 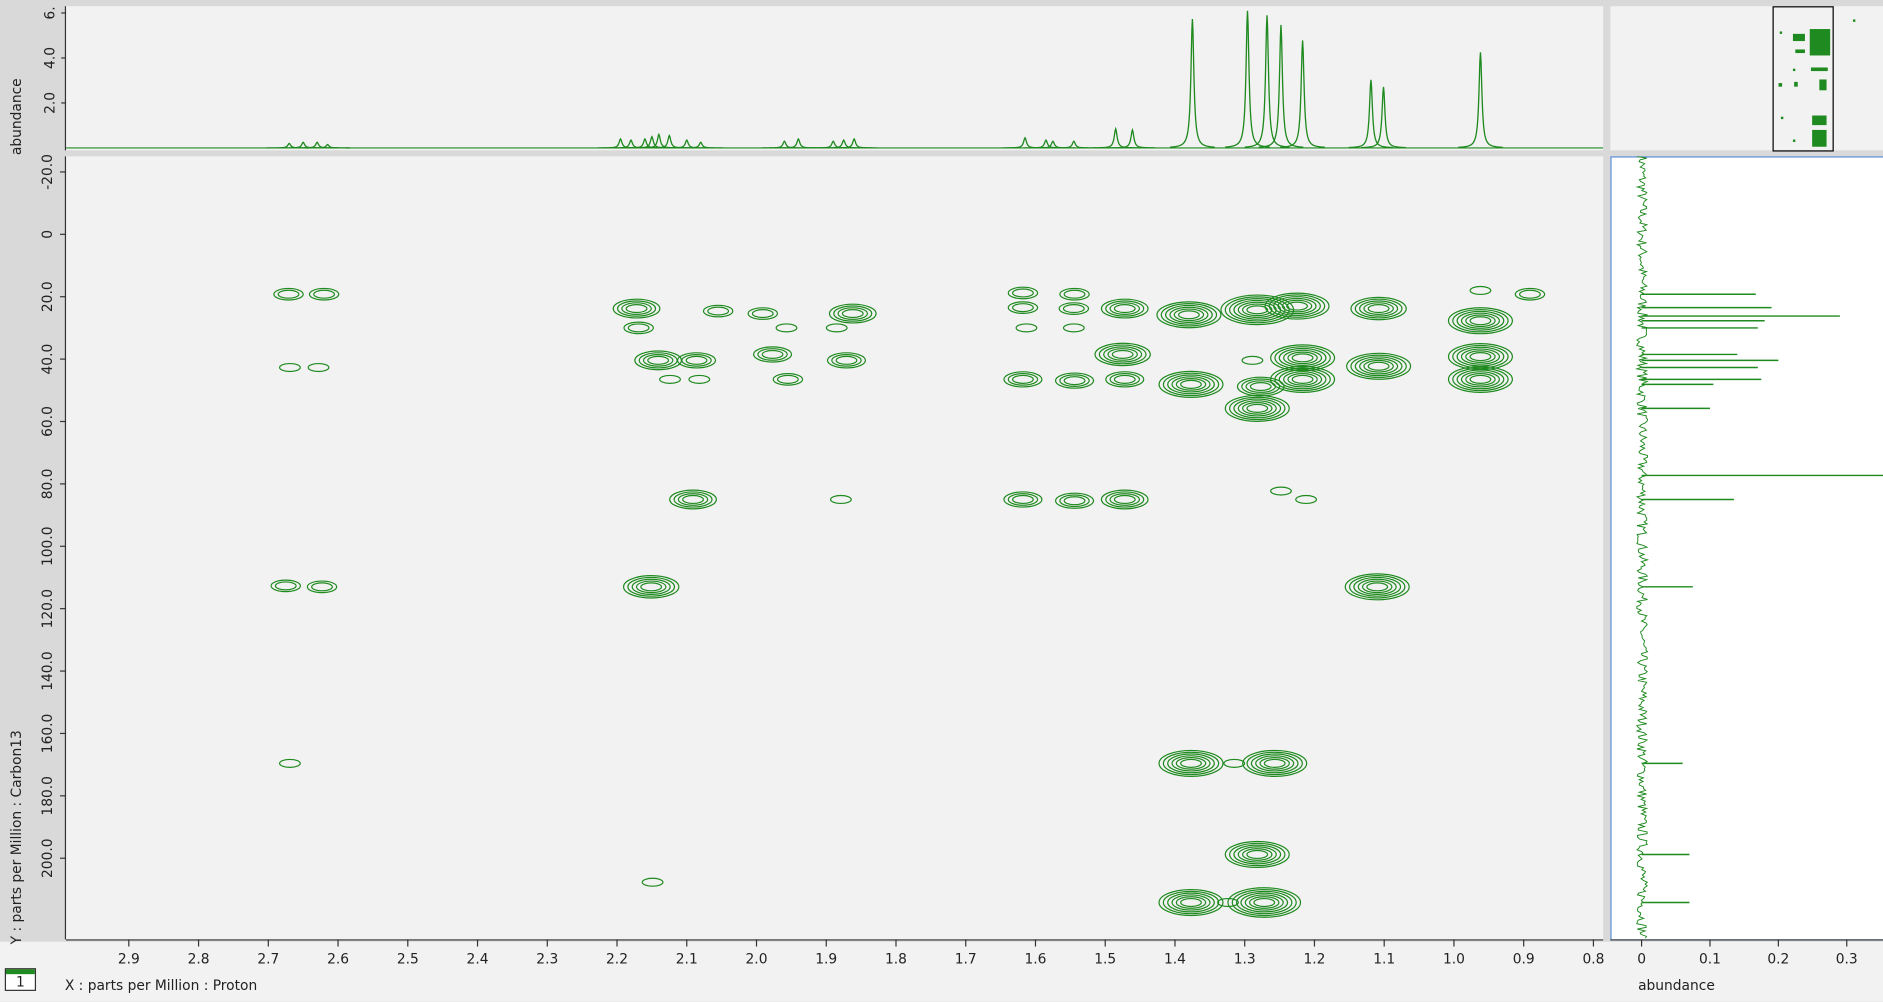 I want to click on x-tick-label: 2.0, so click(x=757, y=960).